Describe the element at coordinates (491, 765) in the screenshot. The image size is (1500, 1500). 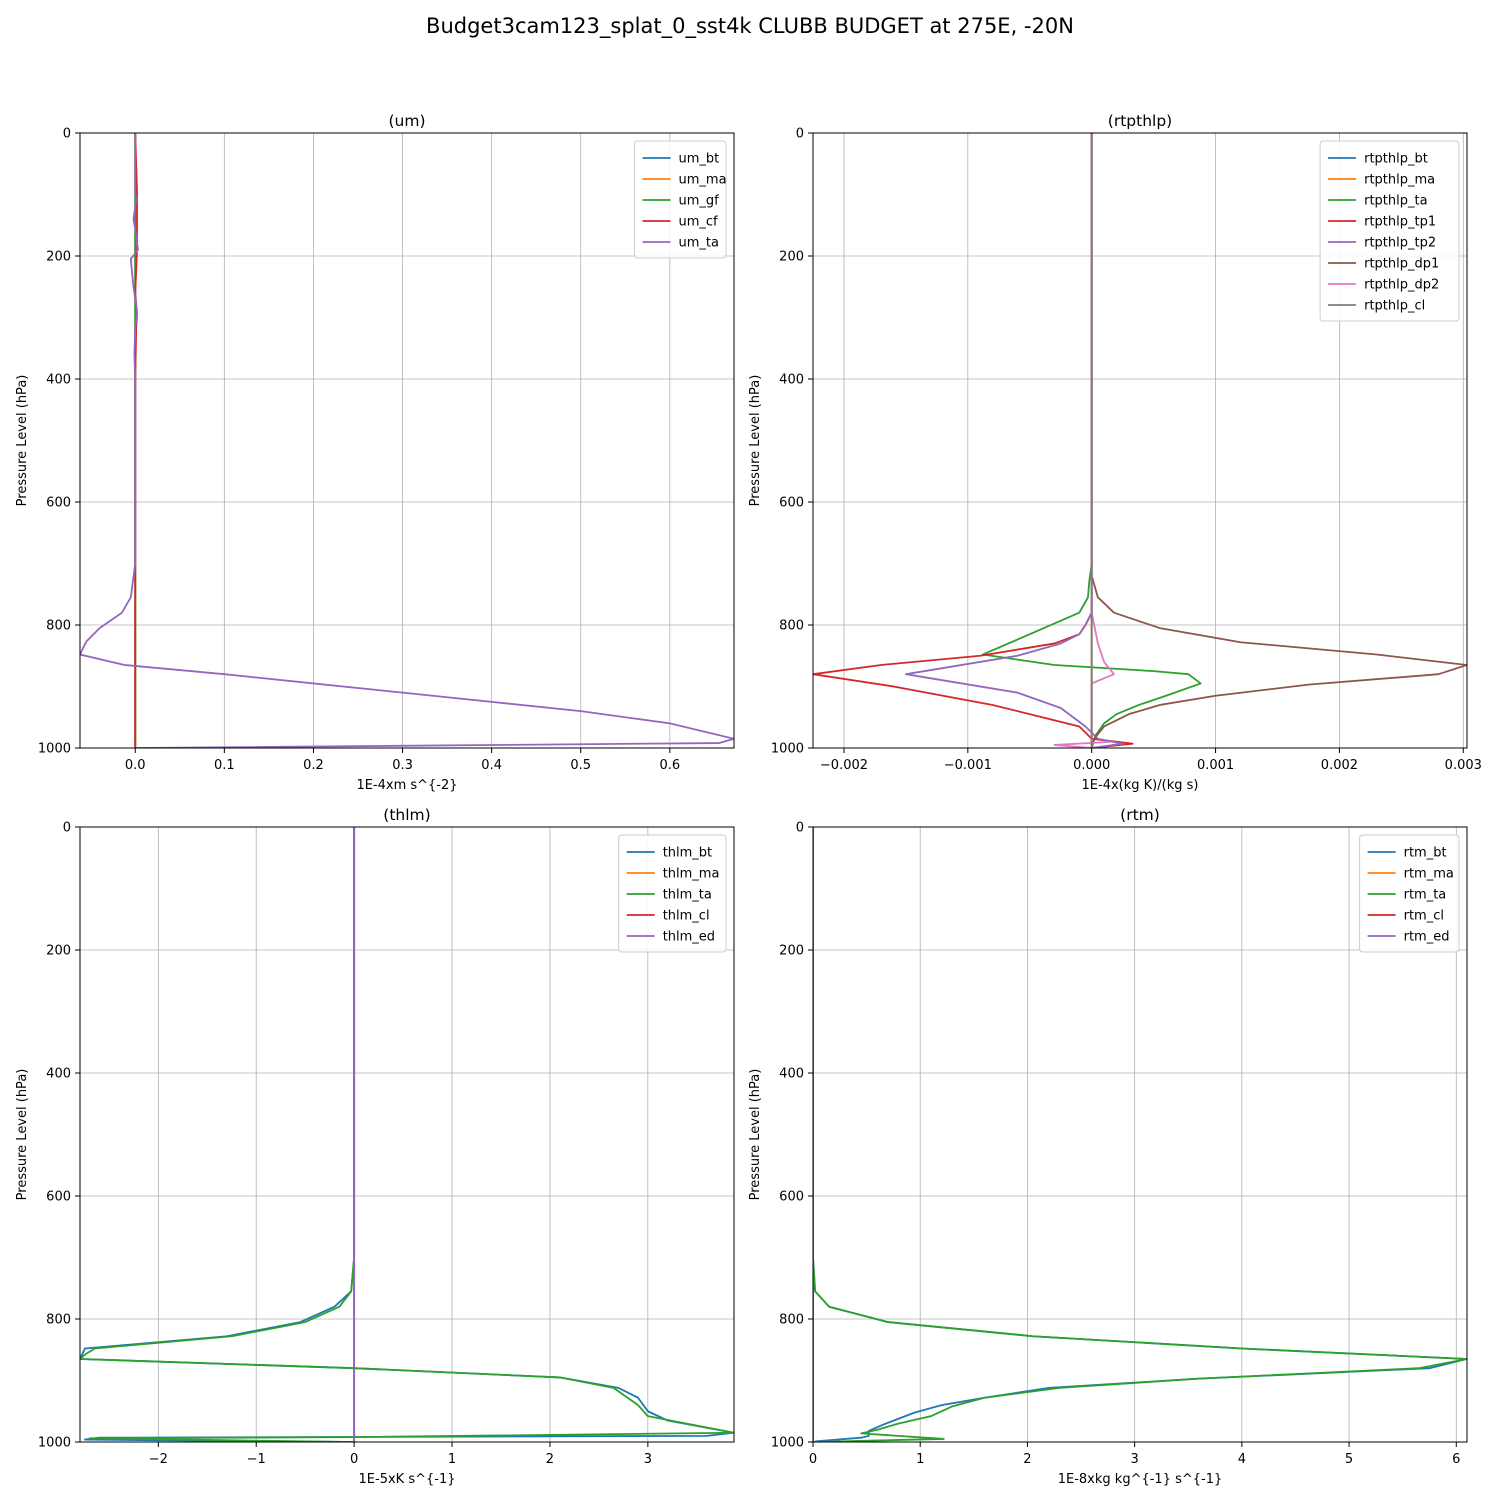
I see `x-tick-label: 0.4` at that location.